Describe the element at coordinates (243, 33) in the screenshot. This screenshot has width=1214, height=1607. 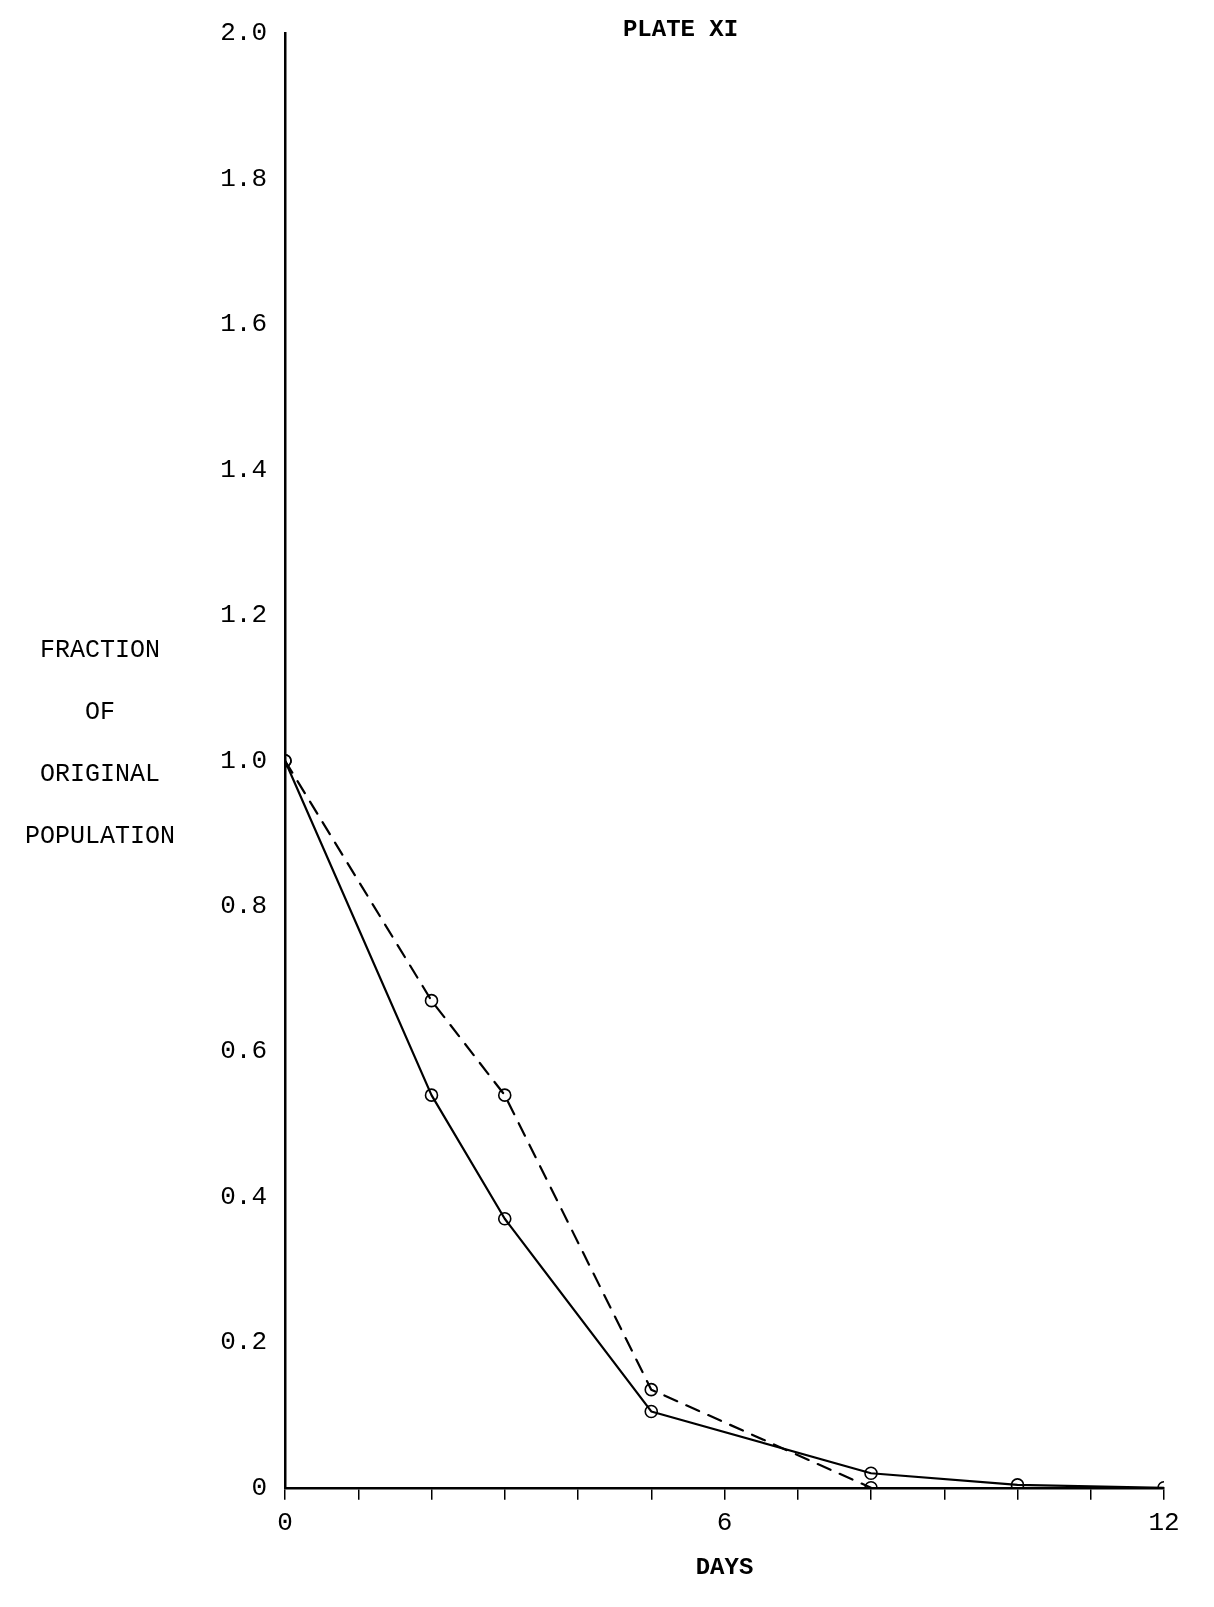
I see `y-tick-label: 2.0` at that location.